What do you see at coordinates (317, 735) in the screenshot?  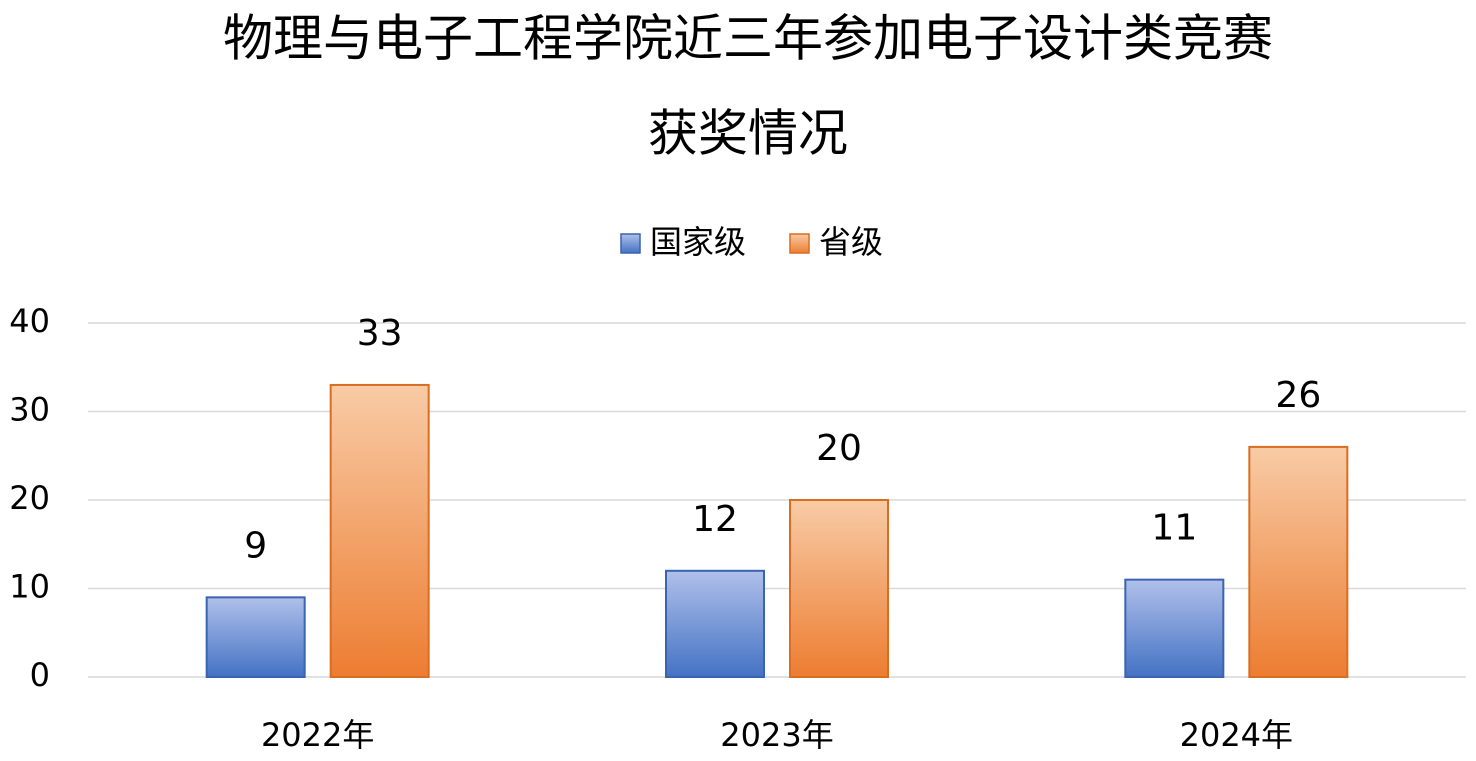 I see `x-tick-label: 2022年` at bounding box center [317, 735].